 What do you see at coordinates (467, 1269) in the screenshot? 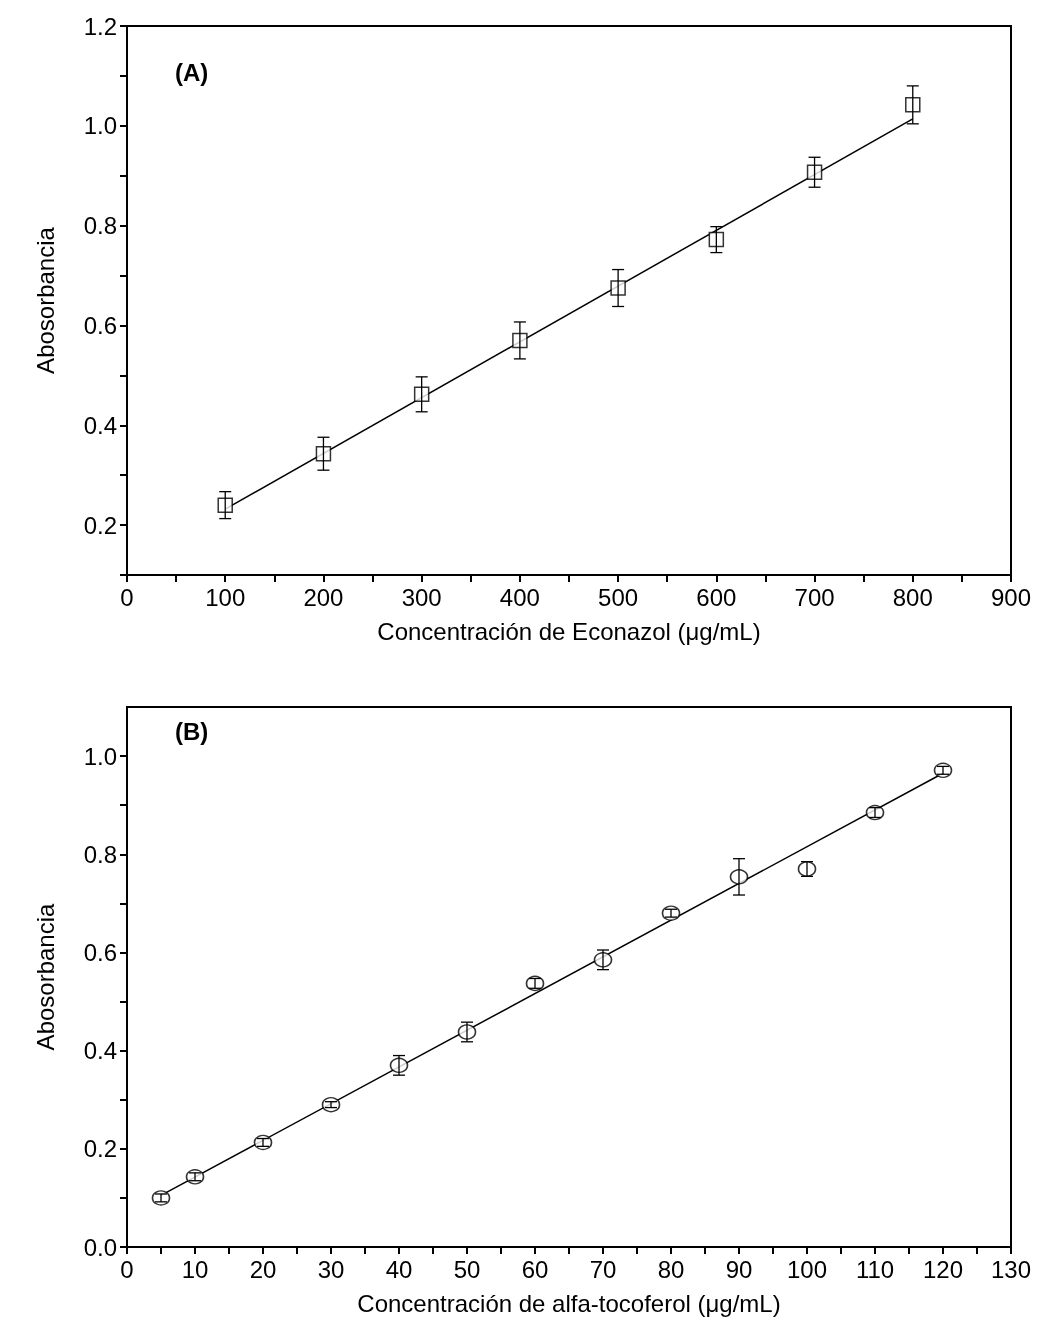
I see `x-tick-label: 50` at bounding box center [467, 1269].